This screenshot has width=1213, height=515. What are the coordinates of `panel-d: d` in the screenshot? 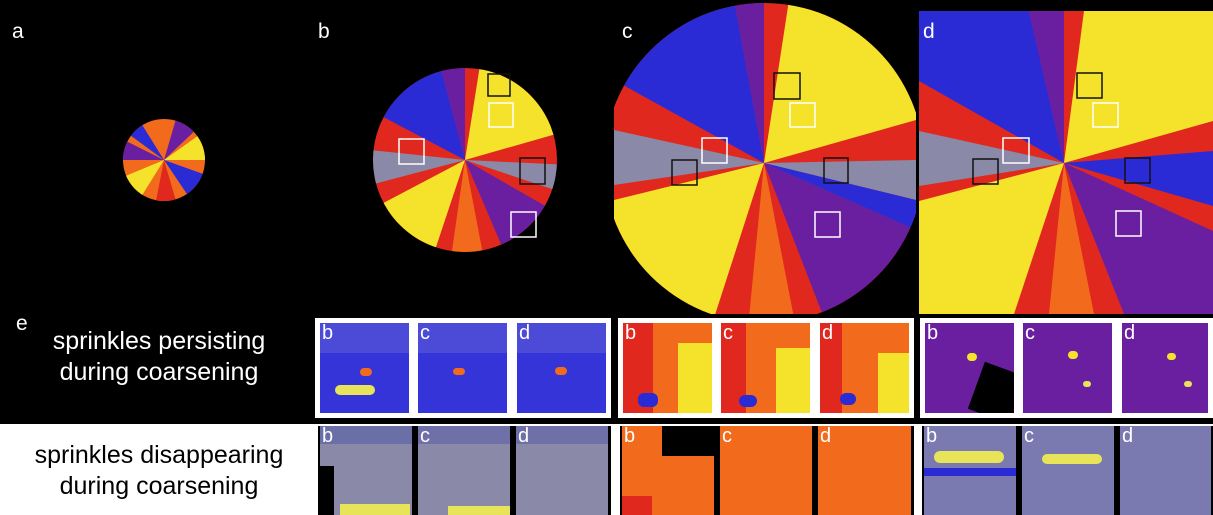 It's located at (1066, 162).